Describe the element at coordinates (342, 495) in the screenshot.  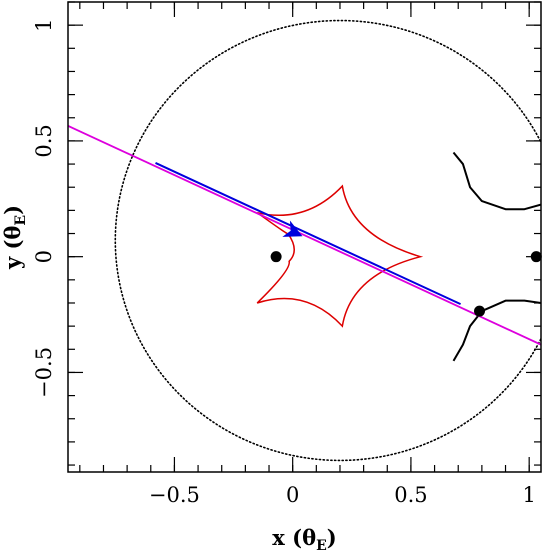
I see `x-tick-labels: −0.5 0 0.5 1` at that location.